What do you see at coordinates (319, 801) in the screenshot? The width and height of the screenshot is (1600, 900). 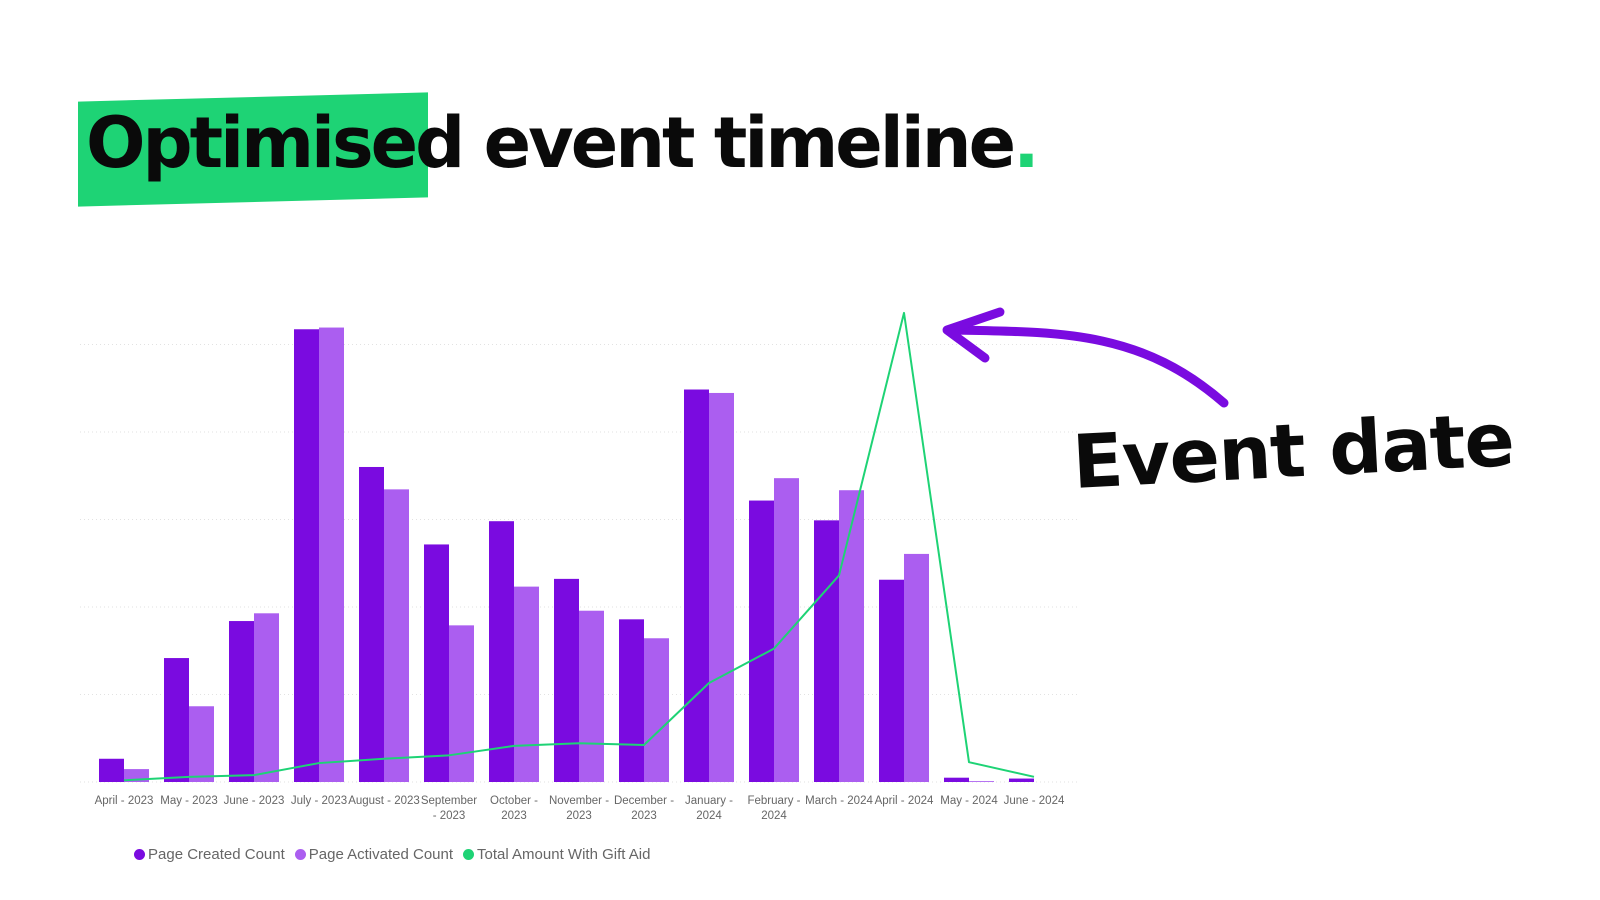 I see `x-tick-label: July - 2023` at bounding box center [319, 801].